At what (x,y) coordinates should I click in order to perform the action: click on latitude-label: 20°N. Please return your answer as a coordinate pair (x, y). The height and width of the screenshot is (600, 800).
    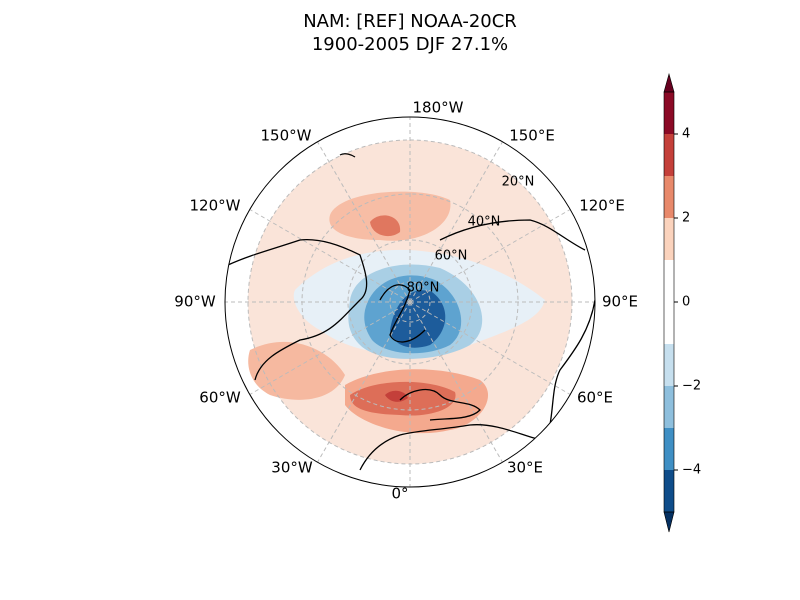
    Looking at the image, I should click on (518, 182).